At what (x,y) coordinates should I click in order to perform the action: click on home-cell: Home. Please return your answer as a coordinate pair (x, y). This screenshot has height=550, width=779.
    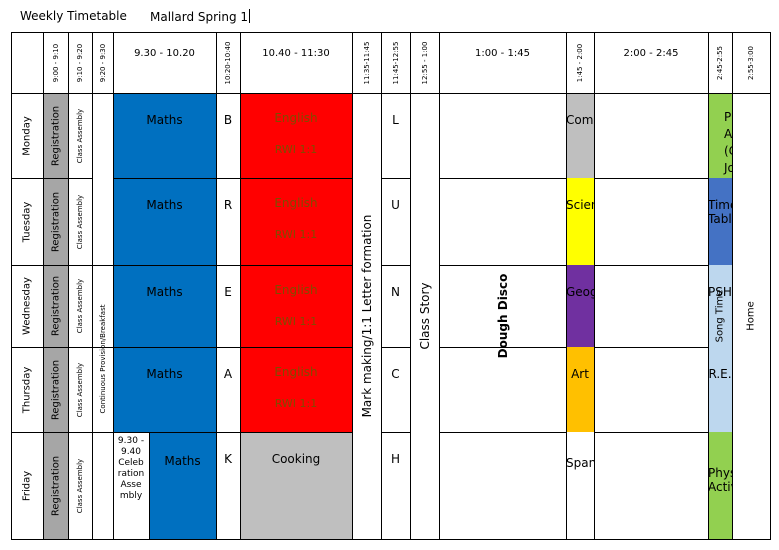
    Looking at the image, I should click on (751, 316).